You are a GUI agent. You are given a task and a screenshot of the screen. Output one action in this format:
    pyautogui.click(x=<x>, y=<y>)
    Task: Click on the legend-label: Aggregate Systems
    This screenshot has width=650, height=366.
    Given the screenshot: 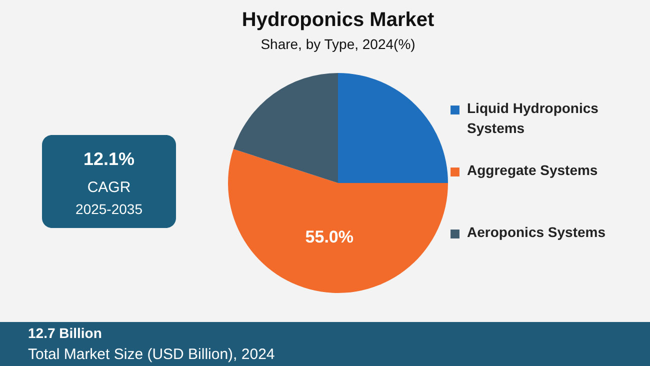 What is the action you would take?
    pyautogui.click(x=532, y=170)
    